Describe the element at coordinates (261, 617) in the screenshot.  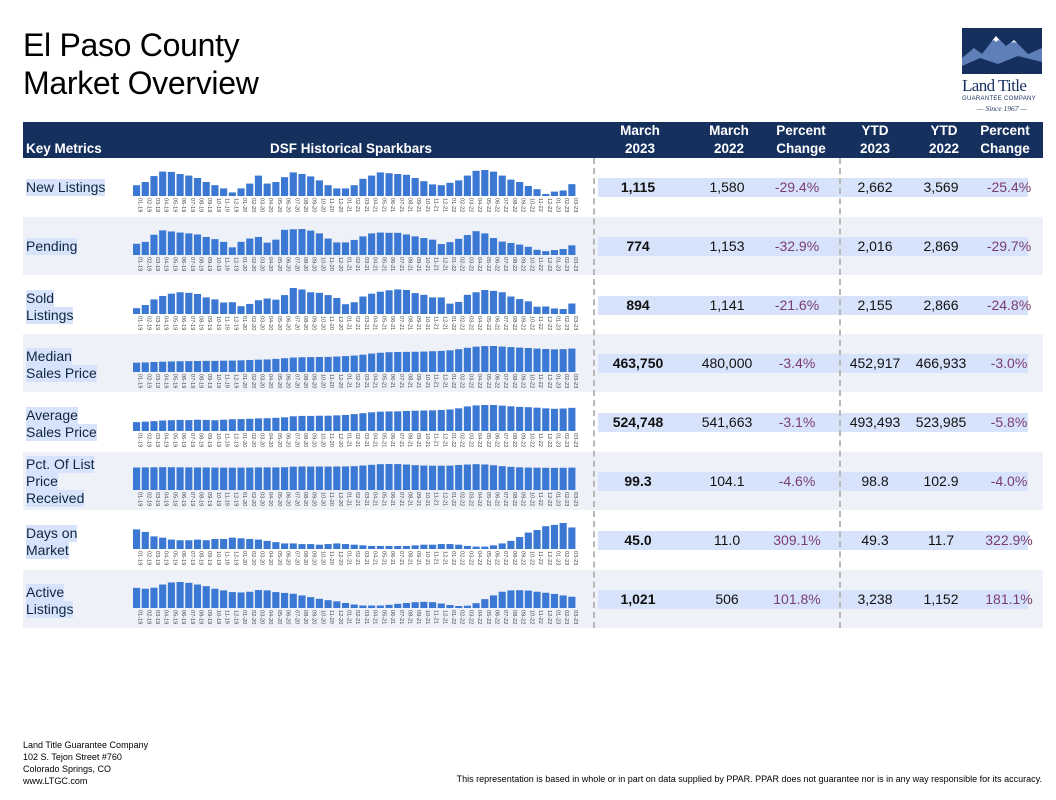
I see `spark-month-label: 03-20` at that location.